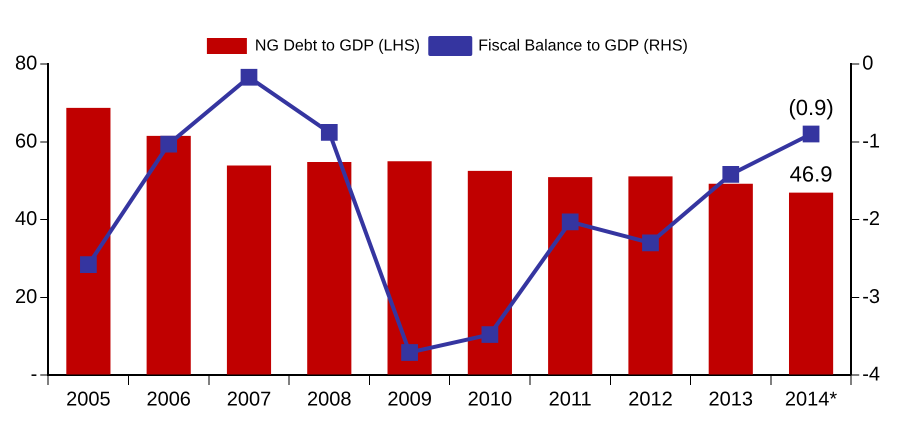 This screenshot has width=901, height=423. Describe the element at coordinates (409, 399) in the screenshot. I see `x-tick-label: 2009` at that location.